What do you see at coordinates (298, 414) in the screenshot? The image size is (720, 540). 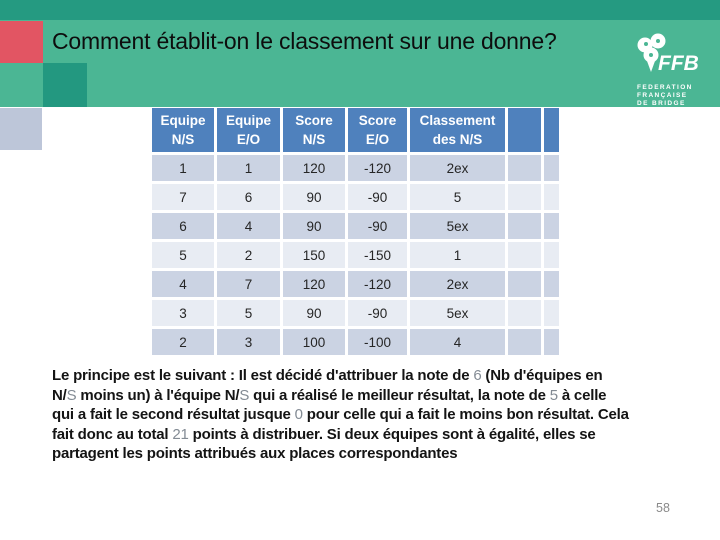 I see `paragraph-segment: 0` at bounding box center [298, 414].